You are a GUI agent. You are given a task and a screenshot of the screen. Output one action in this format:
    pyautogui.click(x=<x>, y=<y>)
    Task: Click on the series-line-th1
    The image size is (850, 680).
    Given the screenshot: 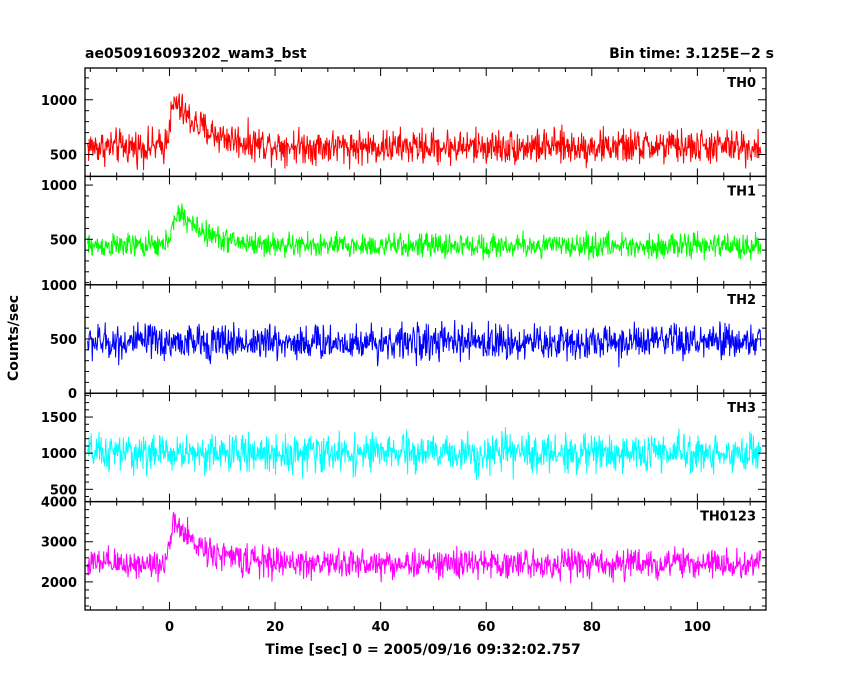 What is the action you would take?
    pyautogui.click(x=424, y=232)
    